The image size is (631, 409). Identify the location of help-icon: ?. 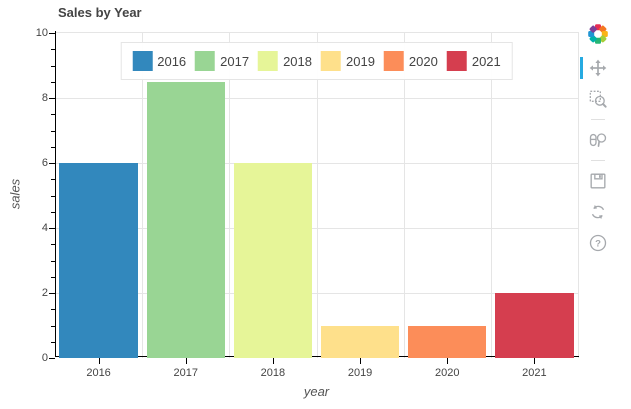
(598, 243).